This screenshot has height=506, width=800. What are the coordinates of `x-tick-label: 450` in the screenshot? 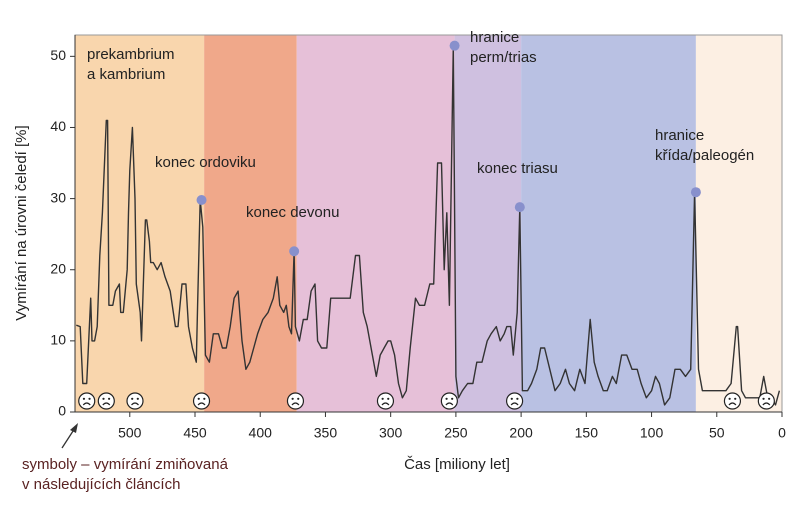 It's located at (195, 433).